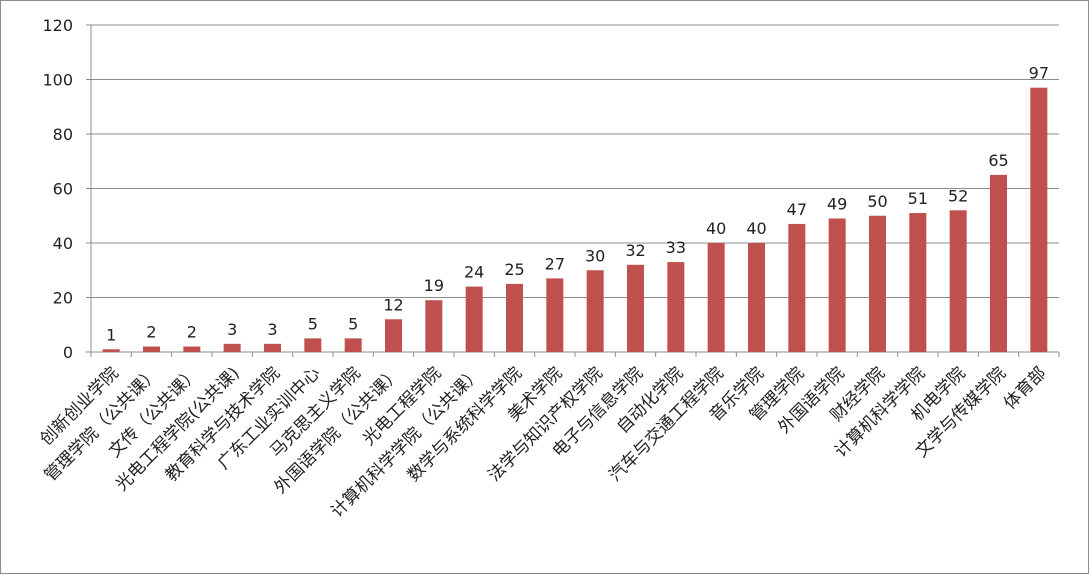 The height and width of the screenshot is (575, 1089). I want to click on data-label: 52, so click(958, 195).